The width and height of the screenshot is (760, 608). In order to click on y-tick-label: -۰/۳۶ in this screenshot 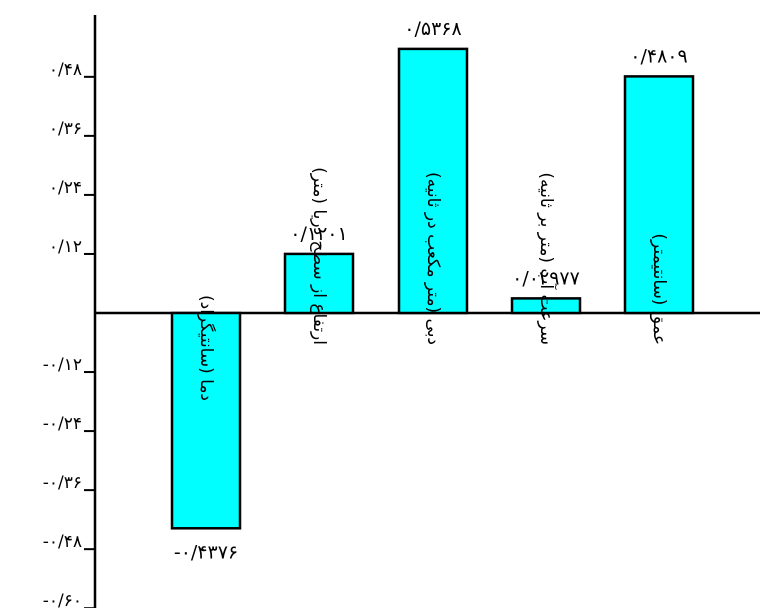, I will do `click(62, 483)`.